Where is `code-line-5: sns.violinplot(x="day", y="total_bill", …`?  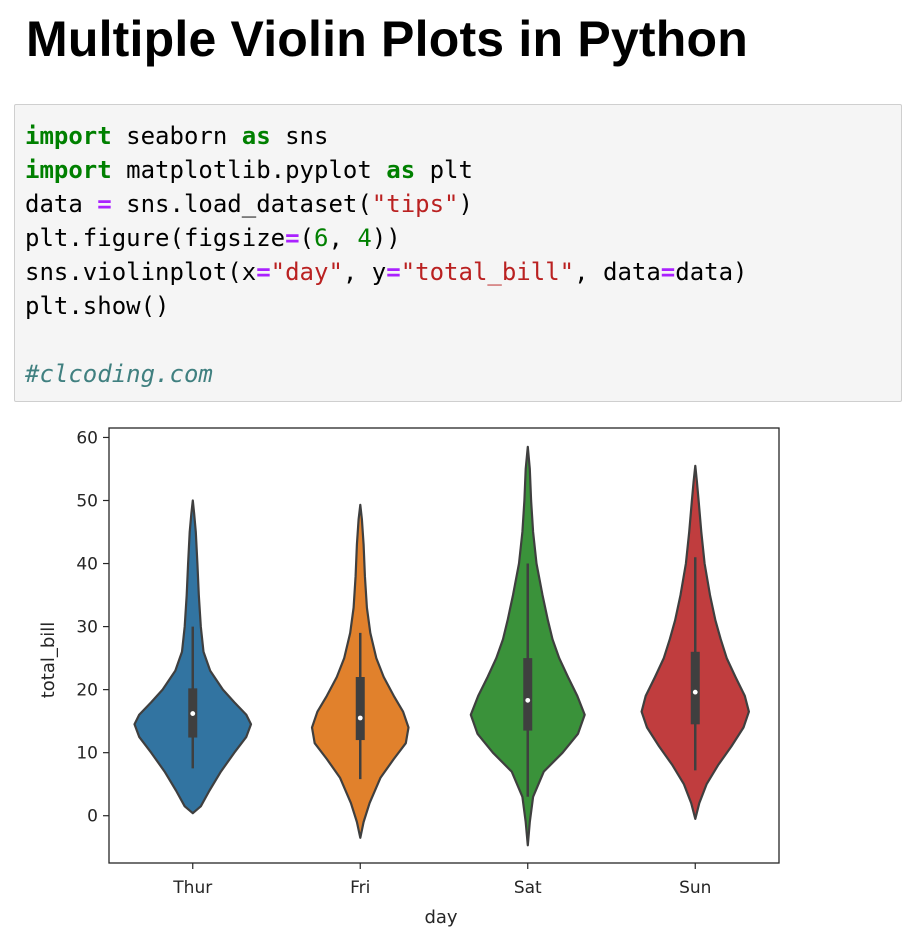
code-line-5: sns.violinplot(x="day", y="total_bill", … is located at coordinates (386, 272).